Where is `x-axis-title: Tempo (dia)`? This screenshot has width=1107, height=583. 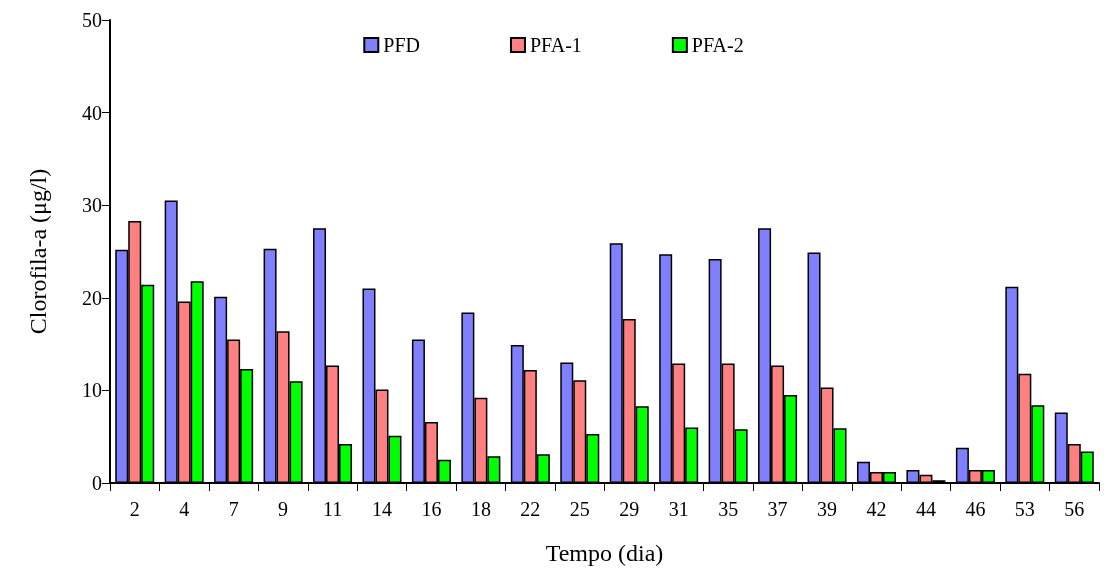 x-axis-title: Tempo (dia) is located at coordinates (604, 553).